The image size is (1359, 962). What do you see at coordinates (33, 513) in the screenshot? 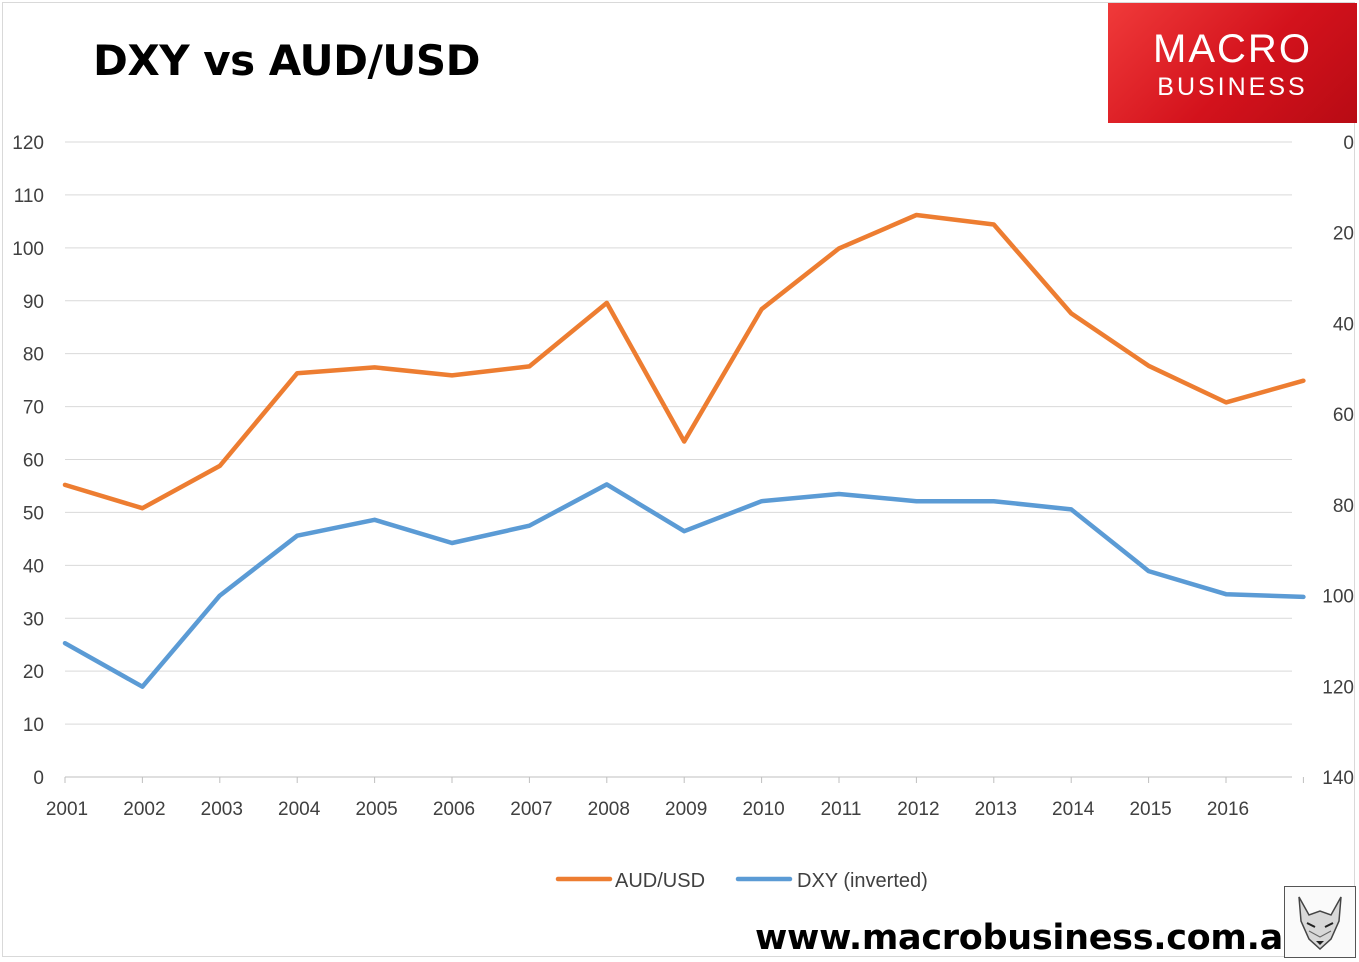
I see `left-tick-label-50: 50` at bounding box center [33, 513].